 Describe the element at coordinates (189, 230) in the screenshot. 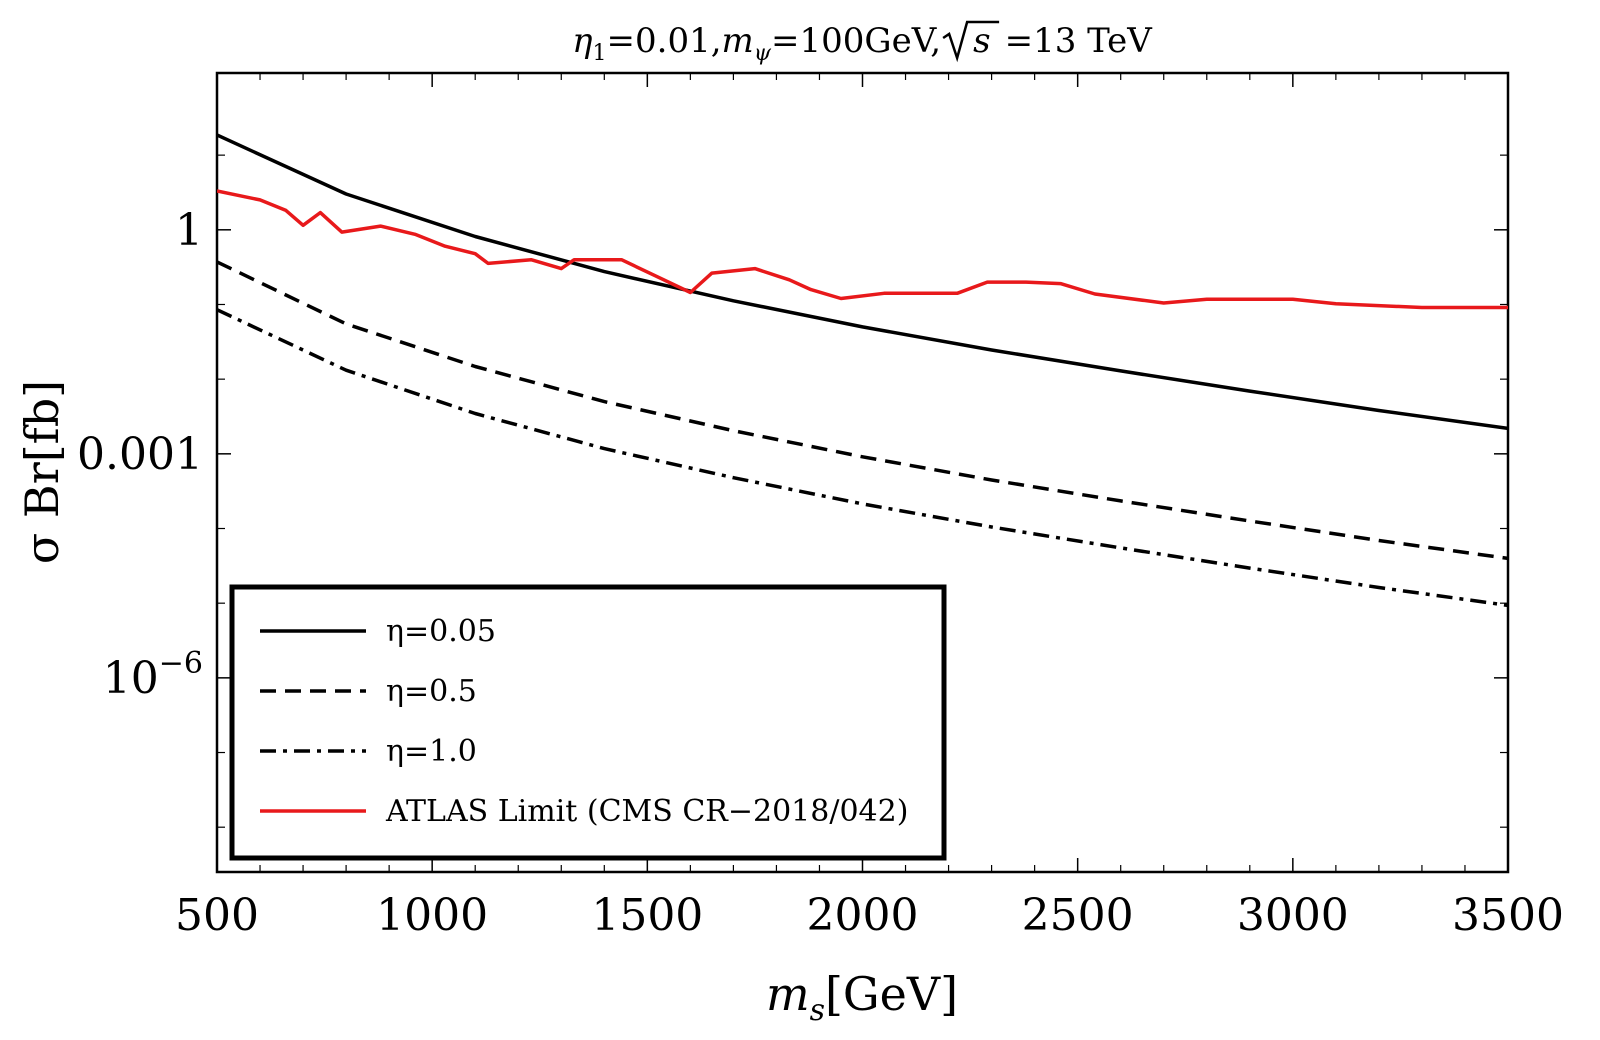

I see `y-tick-label-0: 1` at that location.